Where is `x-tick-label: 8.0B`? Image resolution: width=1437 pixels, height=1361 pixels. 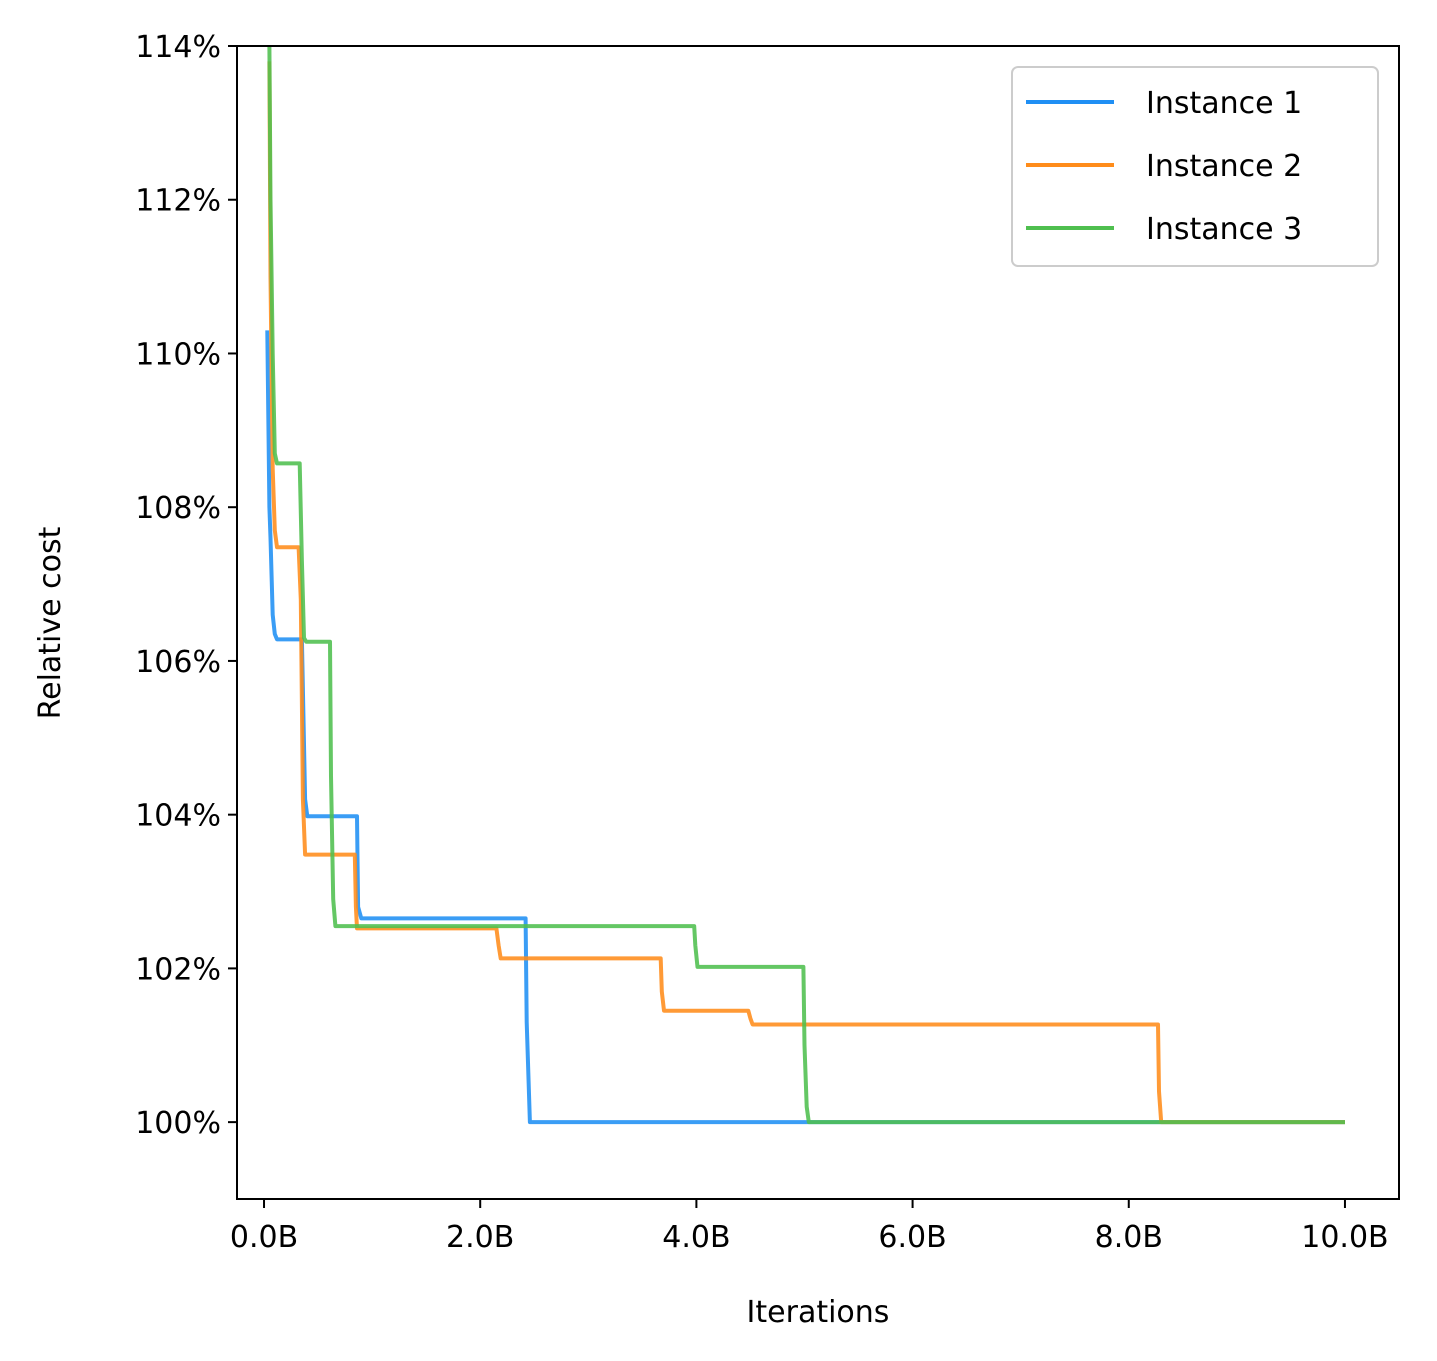 x-tick-label: 8.0B is located at coordinates (1129, 1237).